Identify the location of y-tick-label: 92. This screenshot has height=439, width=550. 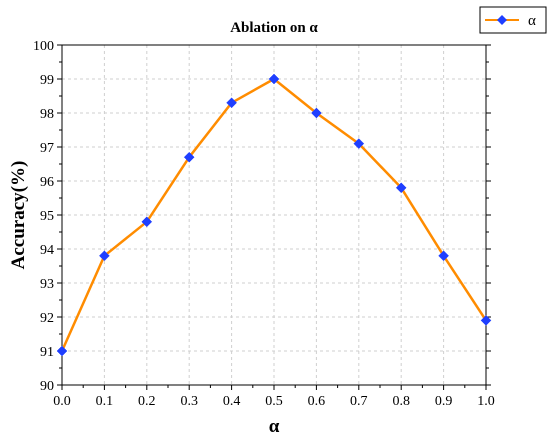
(47, 318).